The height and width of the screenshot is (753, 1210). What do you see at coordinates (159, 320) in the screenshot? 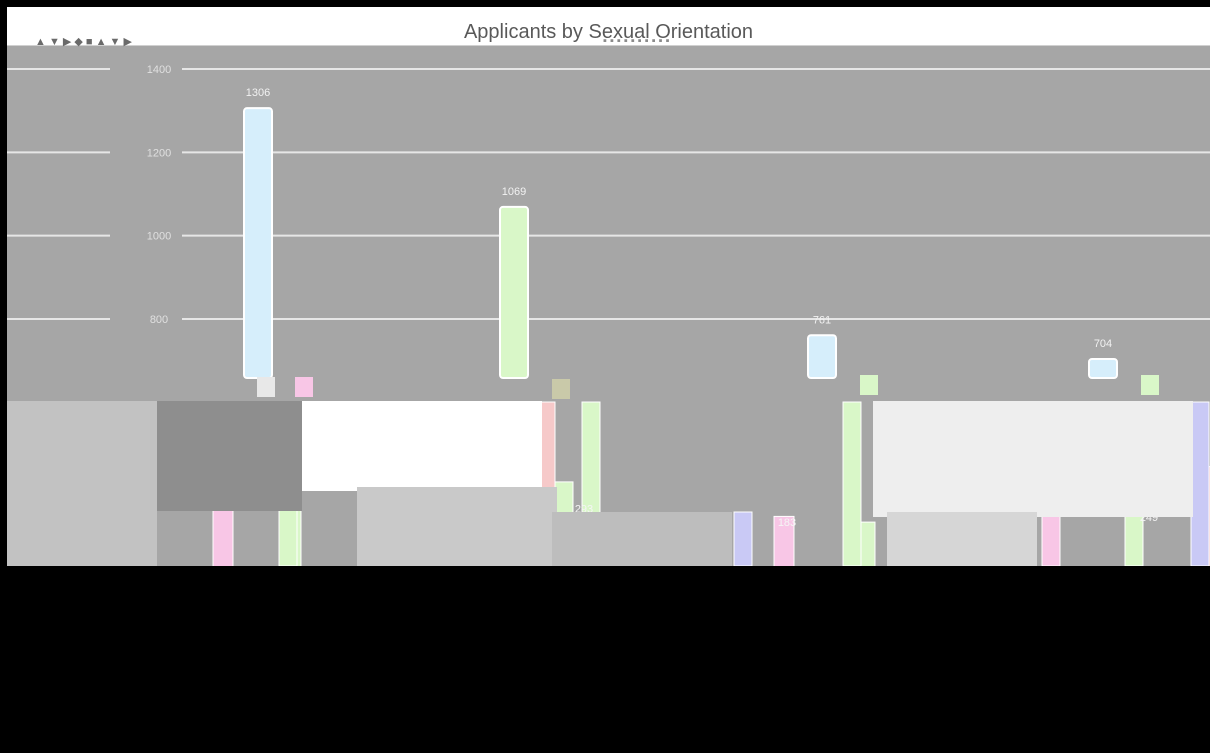
I see `y-tick-label: 800` at bounding box center [159, 320].